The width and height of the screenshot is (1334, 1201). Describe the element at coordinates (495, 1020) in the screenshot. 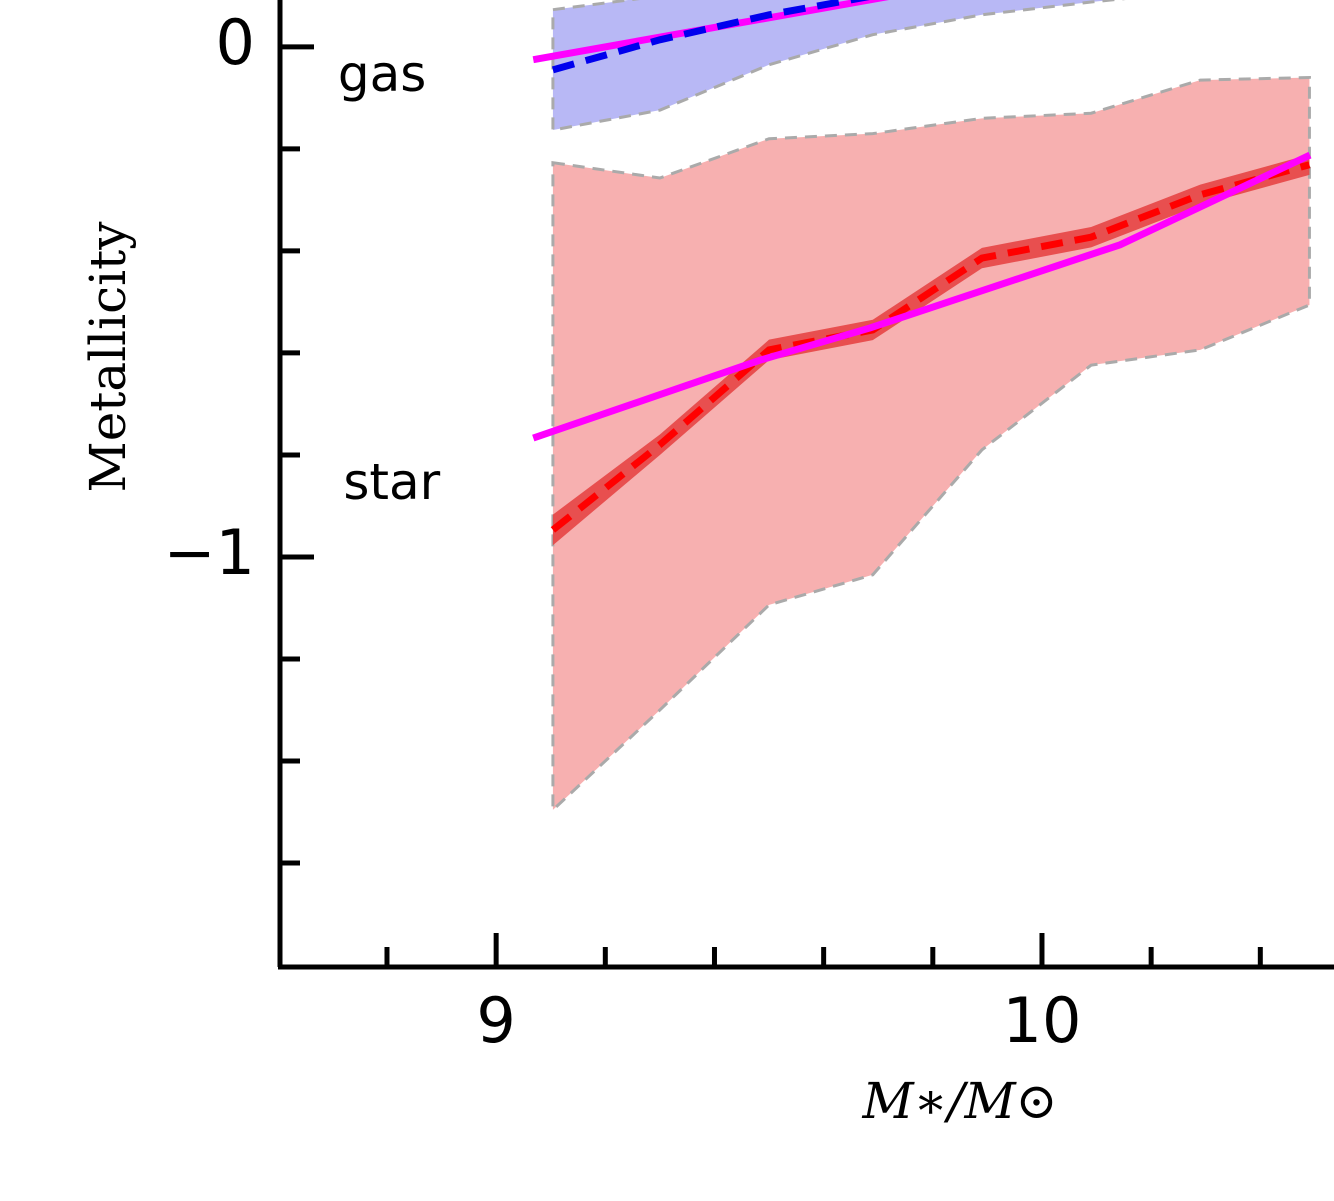

I see `x-tick-label: 9` at that location.